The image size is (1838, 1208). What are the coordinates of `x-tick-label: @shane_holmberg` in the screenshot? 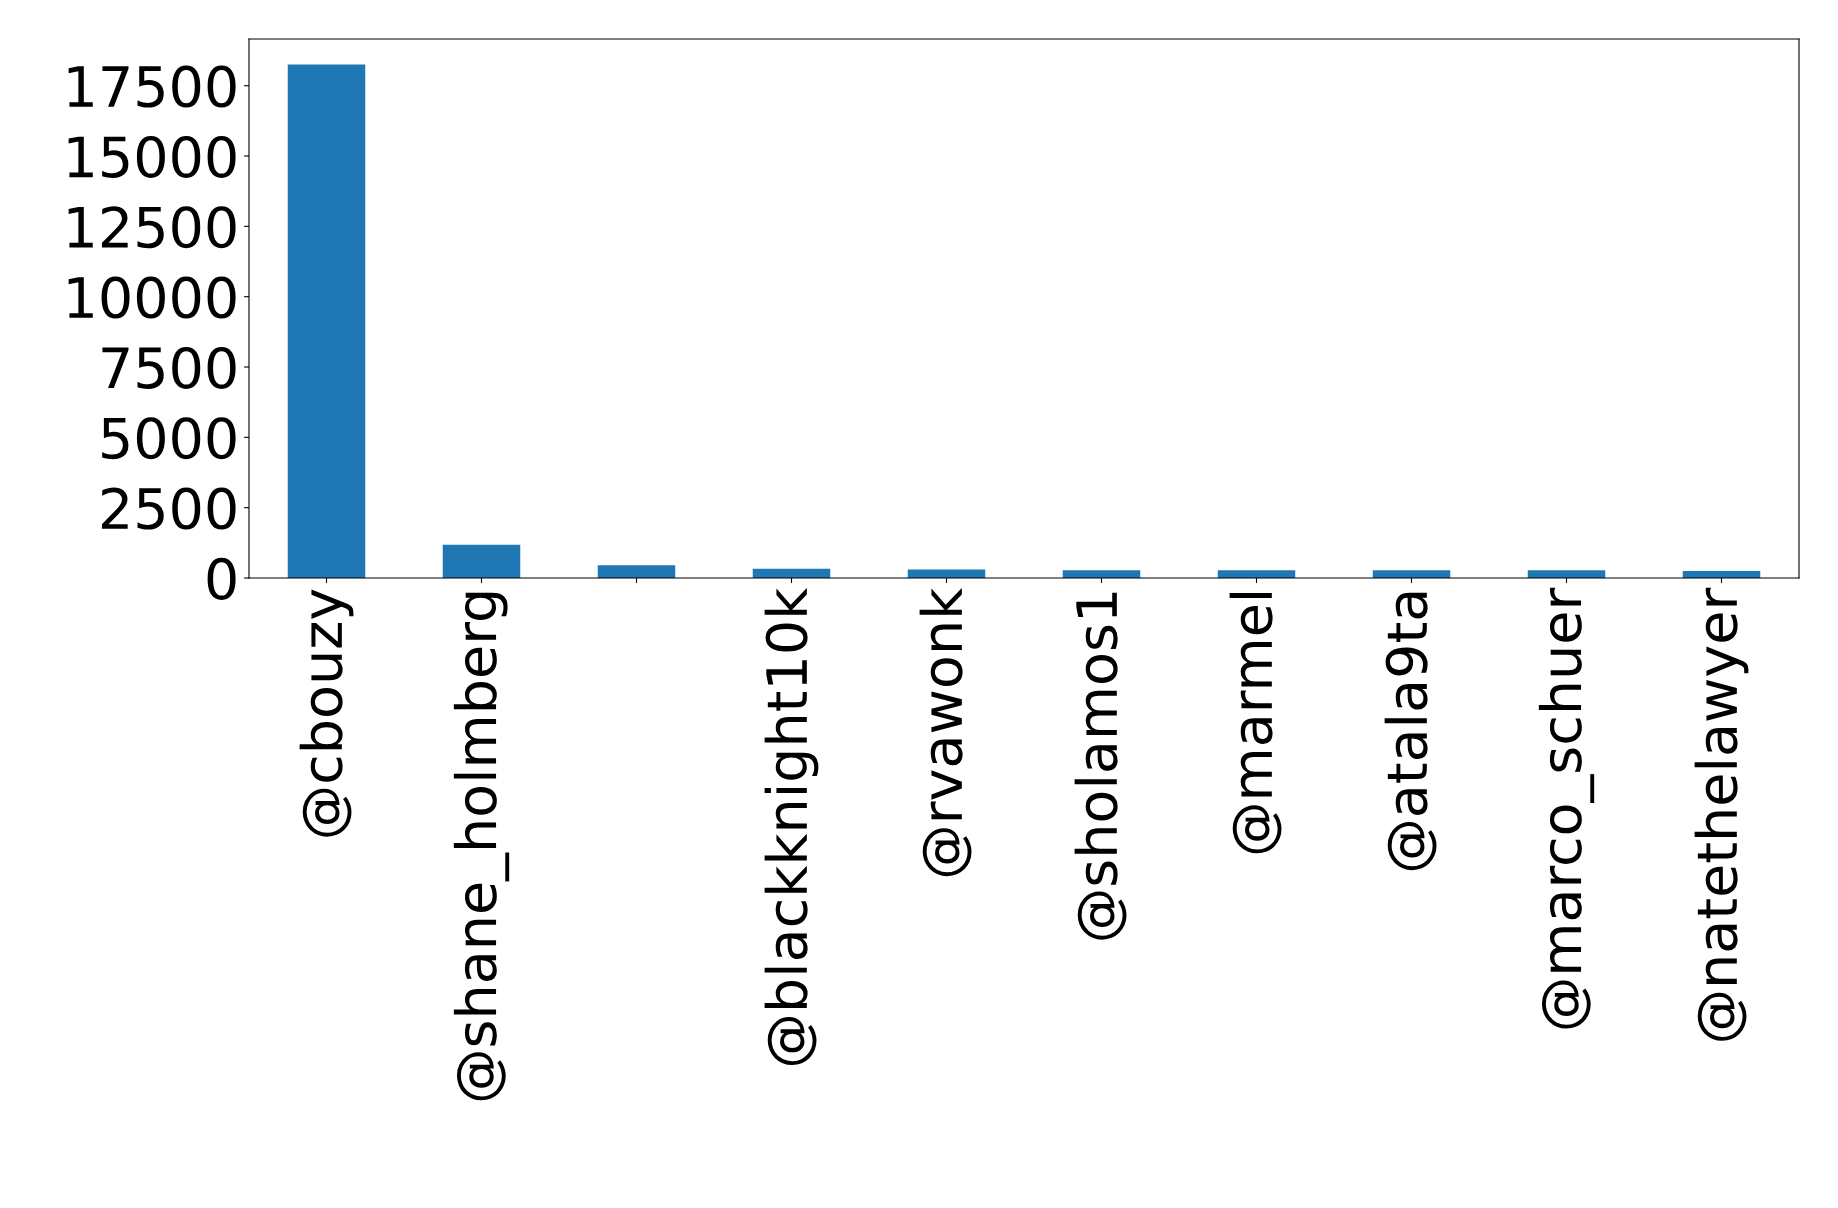 It's located at (481, 846).